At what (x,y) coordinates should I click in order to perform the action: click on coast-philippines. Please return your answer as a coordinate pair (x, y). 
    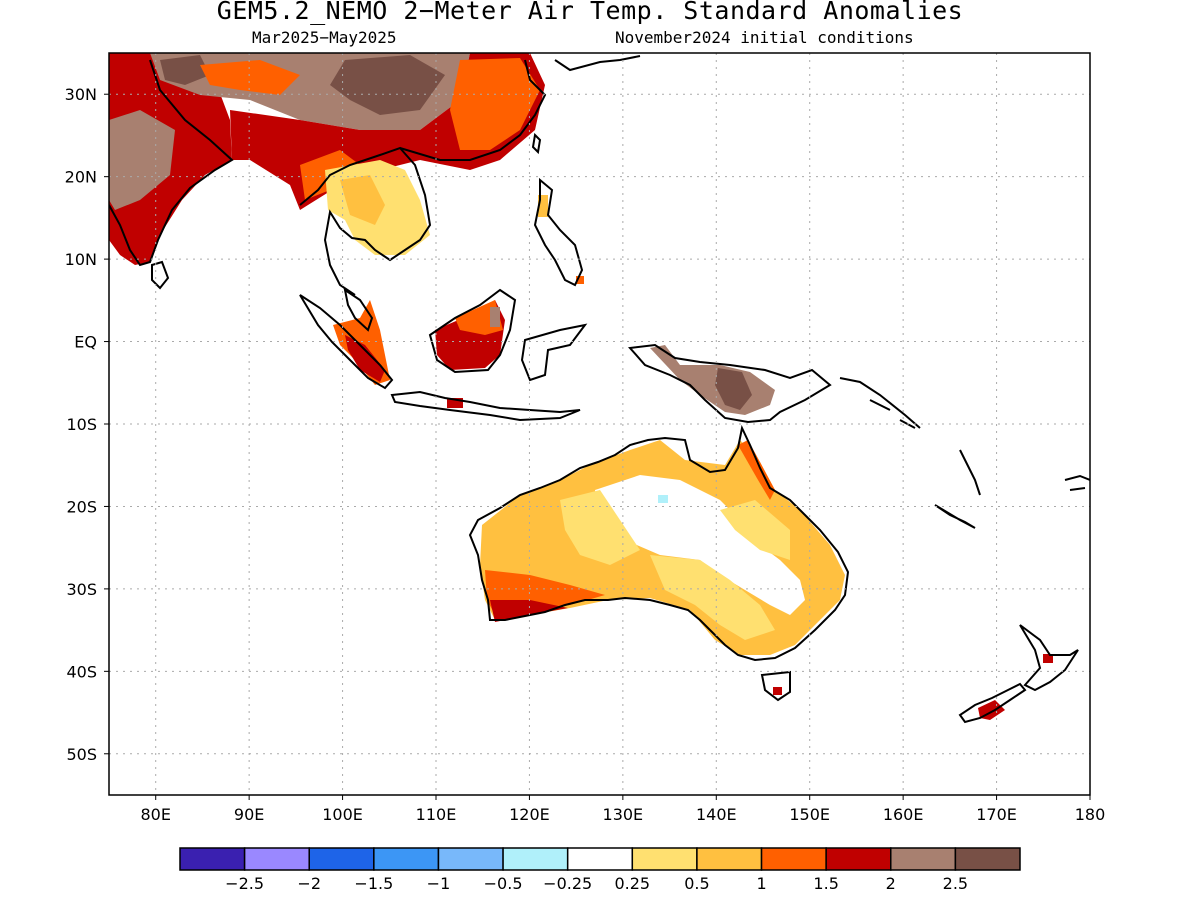
    Looking at the image, I should click on (558, 232).